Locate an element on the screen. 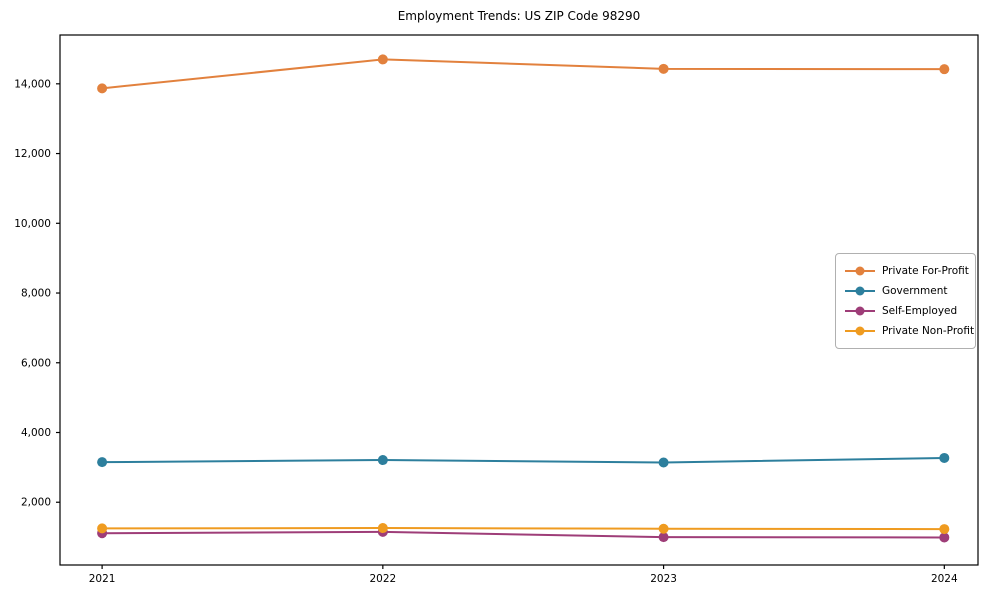 This screenshot has width=1000, height=600. chart-title: Employment Trends: US ZIP Code 98290 is located at coordinates (519, 16).